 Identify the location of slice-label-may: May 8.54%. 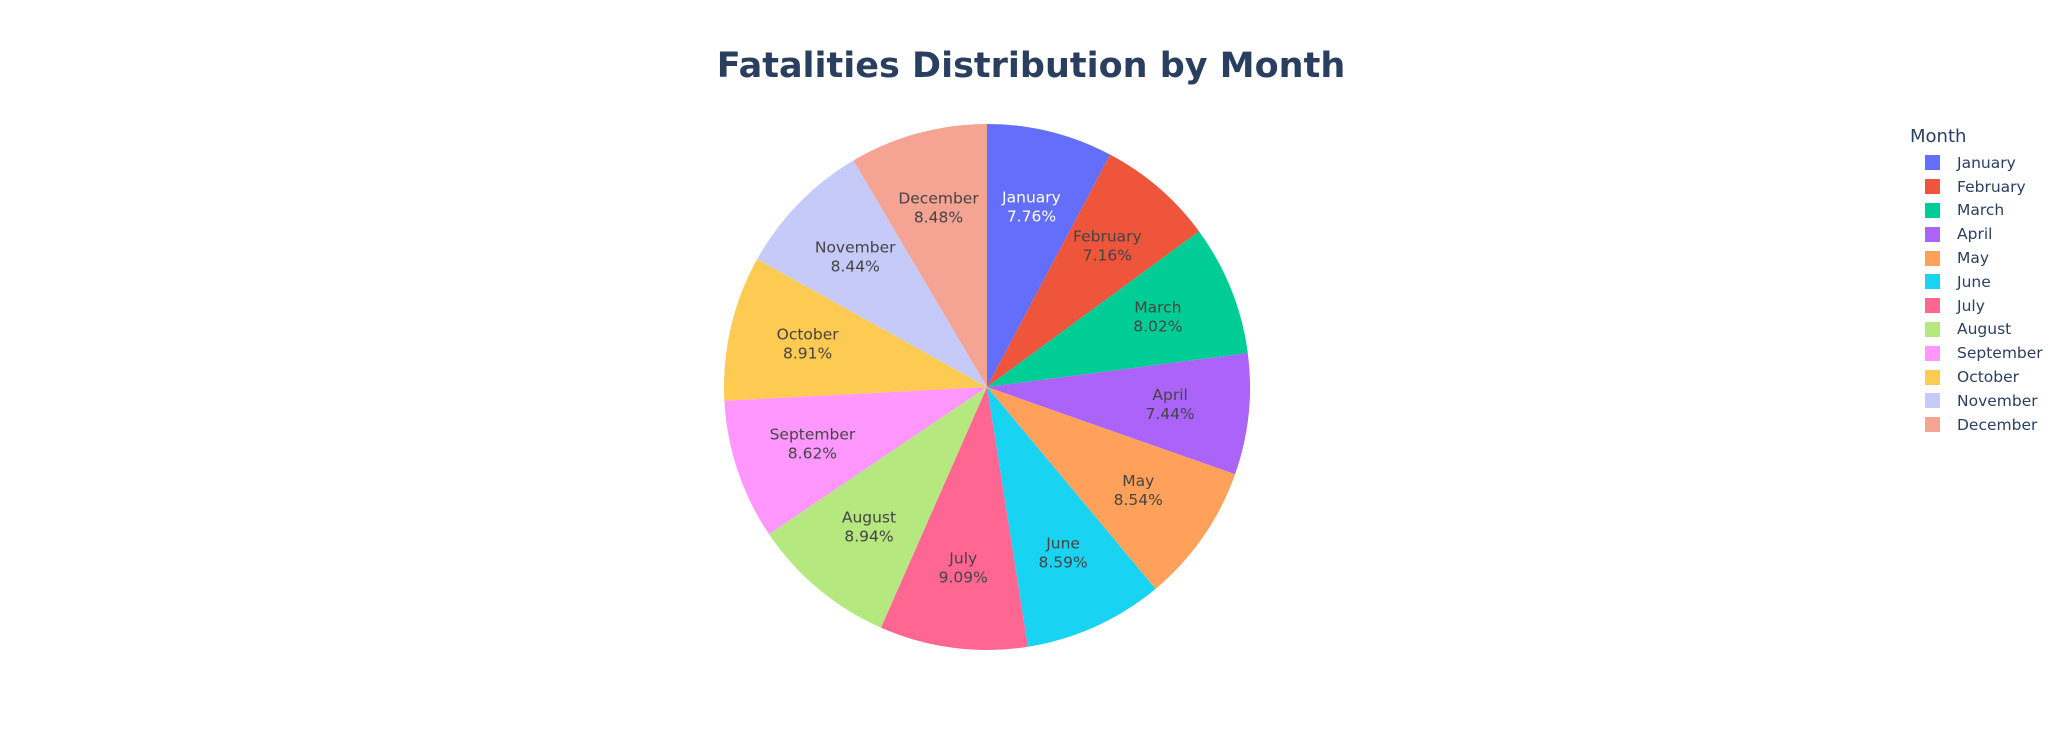
(1138, 490).